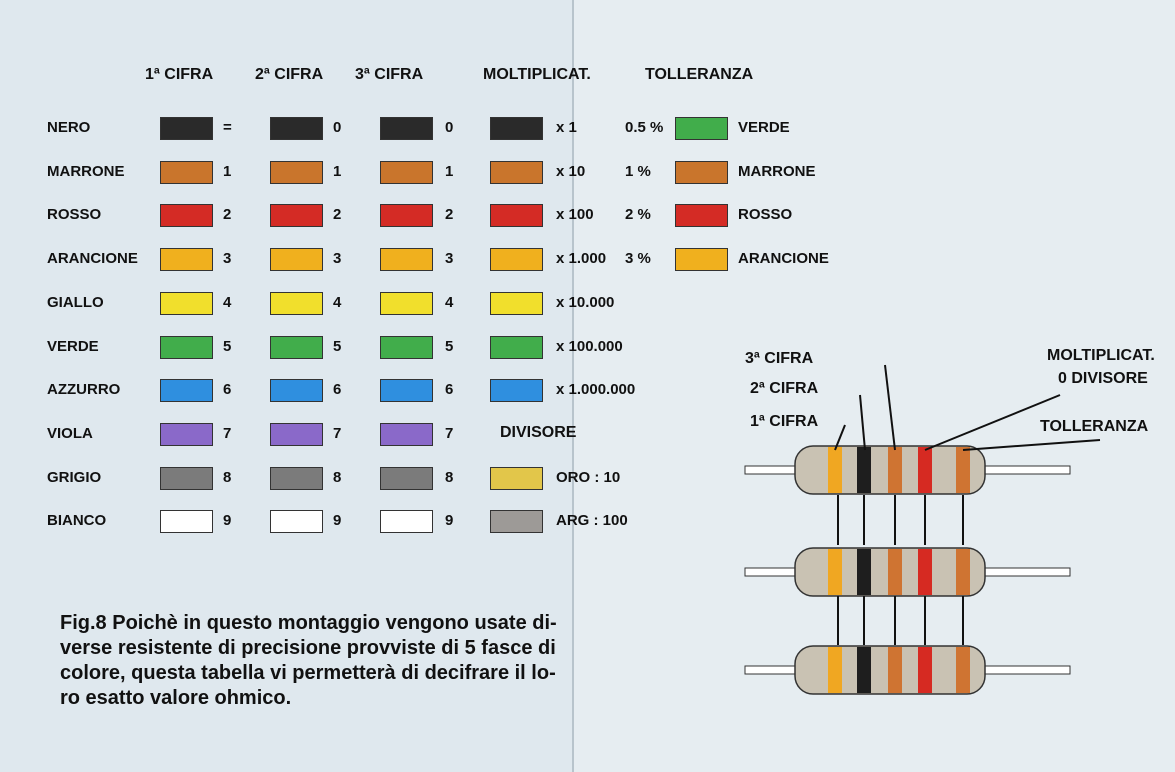 The width and height of the screenshot is (1175, 772). What do you see at coordinates (699, 74) in the screenshot?
I see `column-header: TOLLERANZA` at bounding box center [699, 74].